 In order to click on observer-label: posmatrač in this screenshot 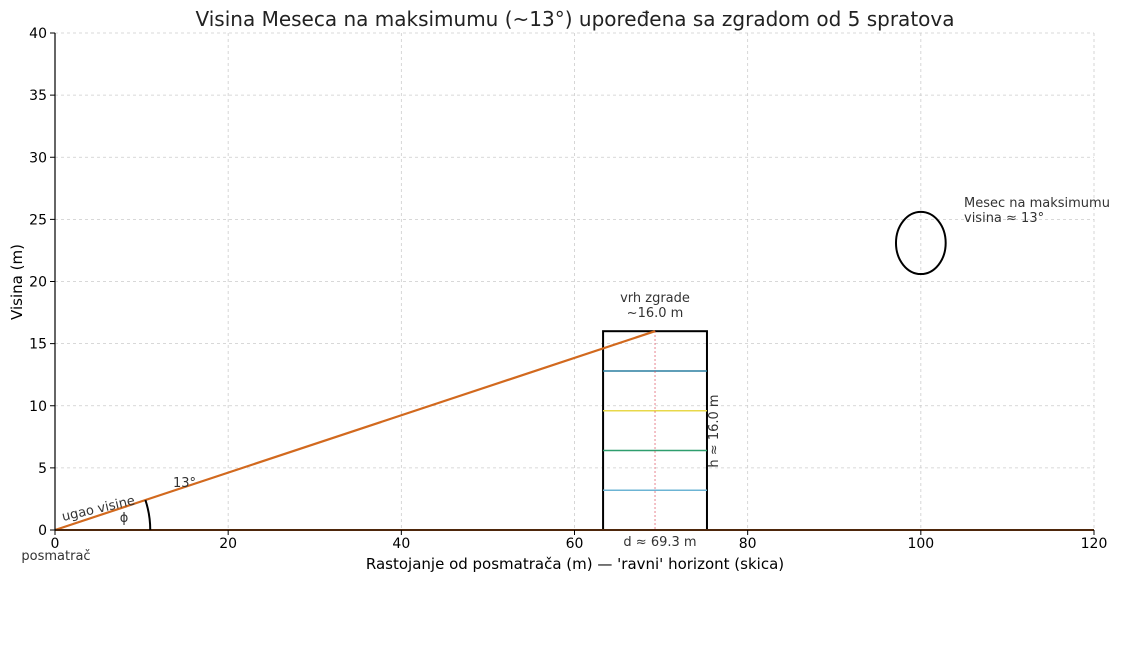, I will do `click(55, 556)`.